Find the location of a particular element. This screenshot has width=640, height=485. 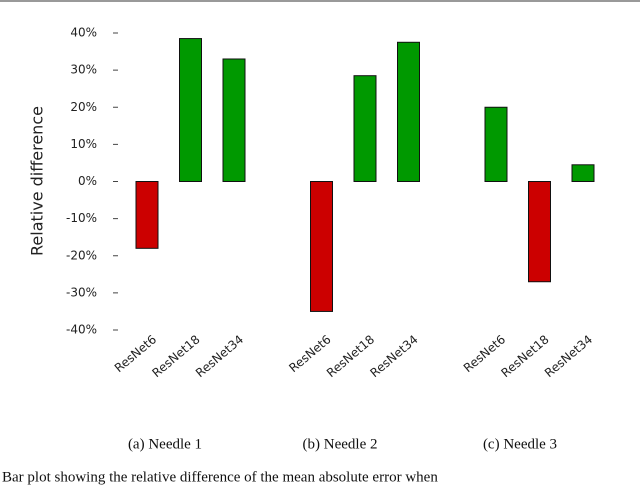

subfigure-caption: (b) Needle 2 is located at coordinates (340, 444).